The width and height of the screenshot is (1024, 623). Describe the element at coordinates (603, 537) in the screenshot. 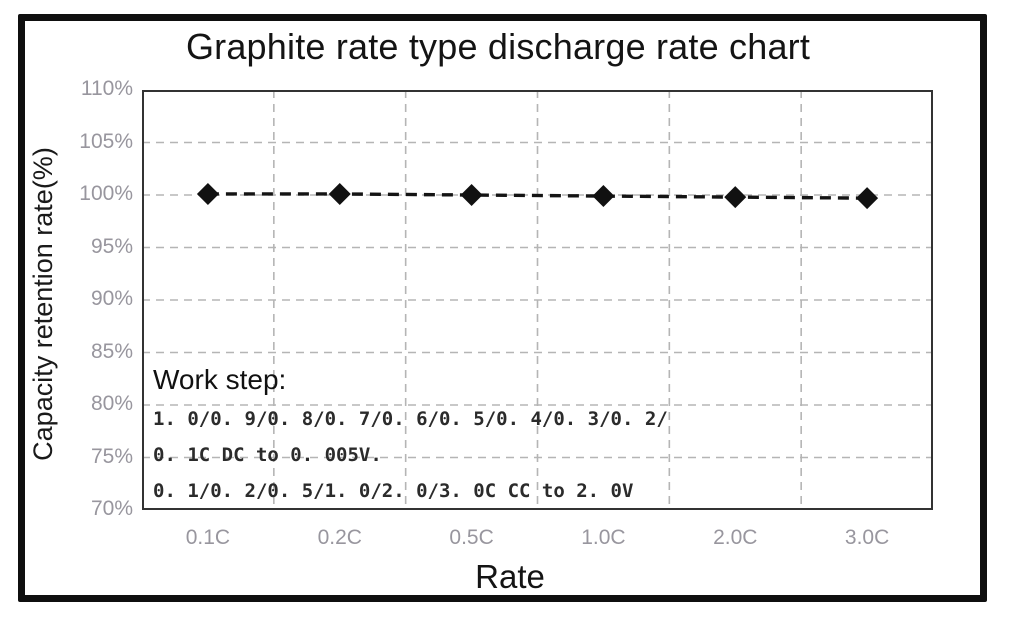

I see `x-tick-label: 1.0C` at that location.